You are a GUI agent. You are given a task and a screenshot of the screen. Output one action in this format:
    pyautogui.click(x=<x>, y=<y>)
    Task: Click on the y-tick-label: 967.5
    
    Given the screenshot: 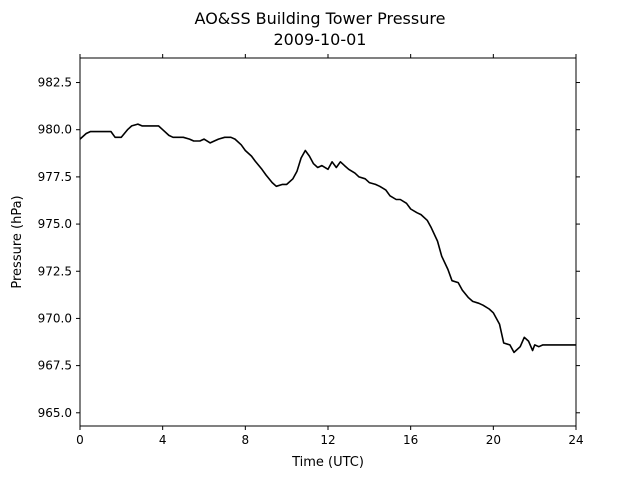 What is the action you would take?
    pyautogui.click(x=55, y=366)
    